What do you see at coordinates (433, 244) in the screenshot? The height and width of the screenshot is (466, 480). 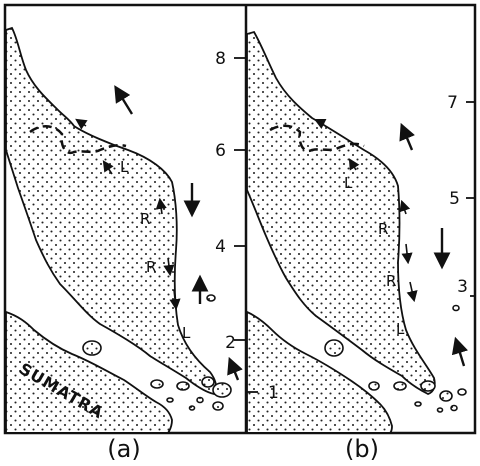 I see `wind-arrows-b` at bounding box center [433, 244].